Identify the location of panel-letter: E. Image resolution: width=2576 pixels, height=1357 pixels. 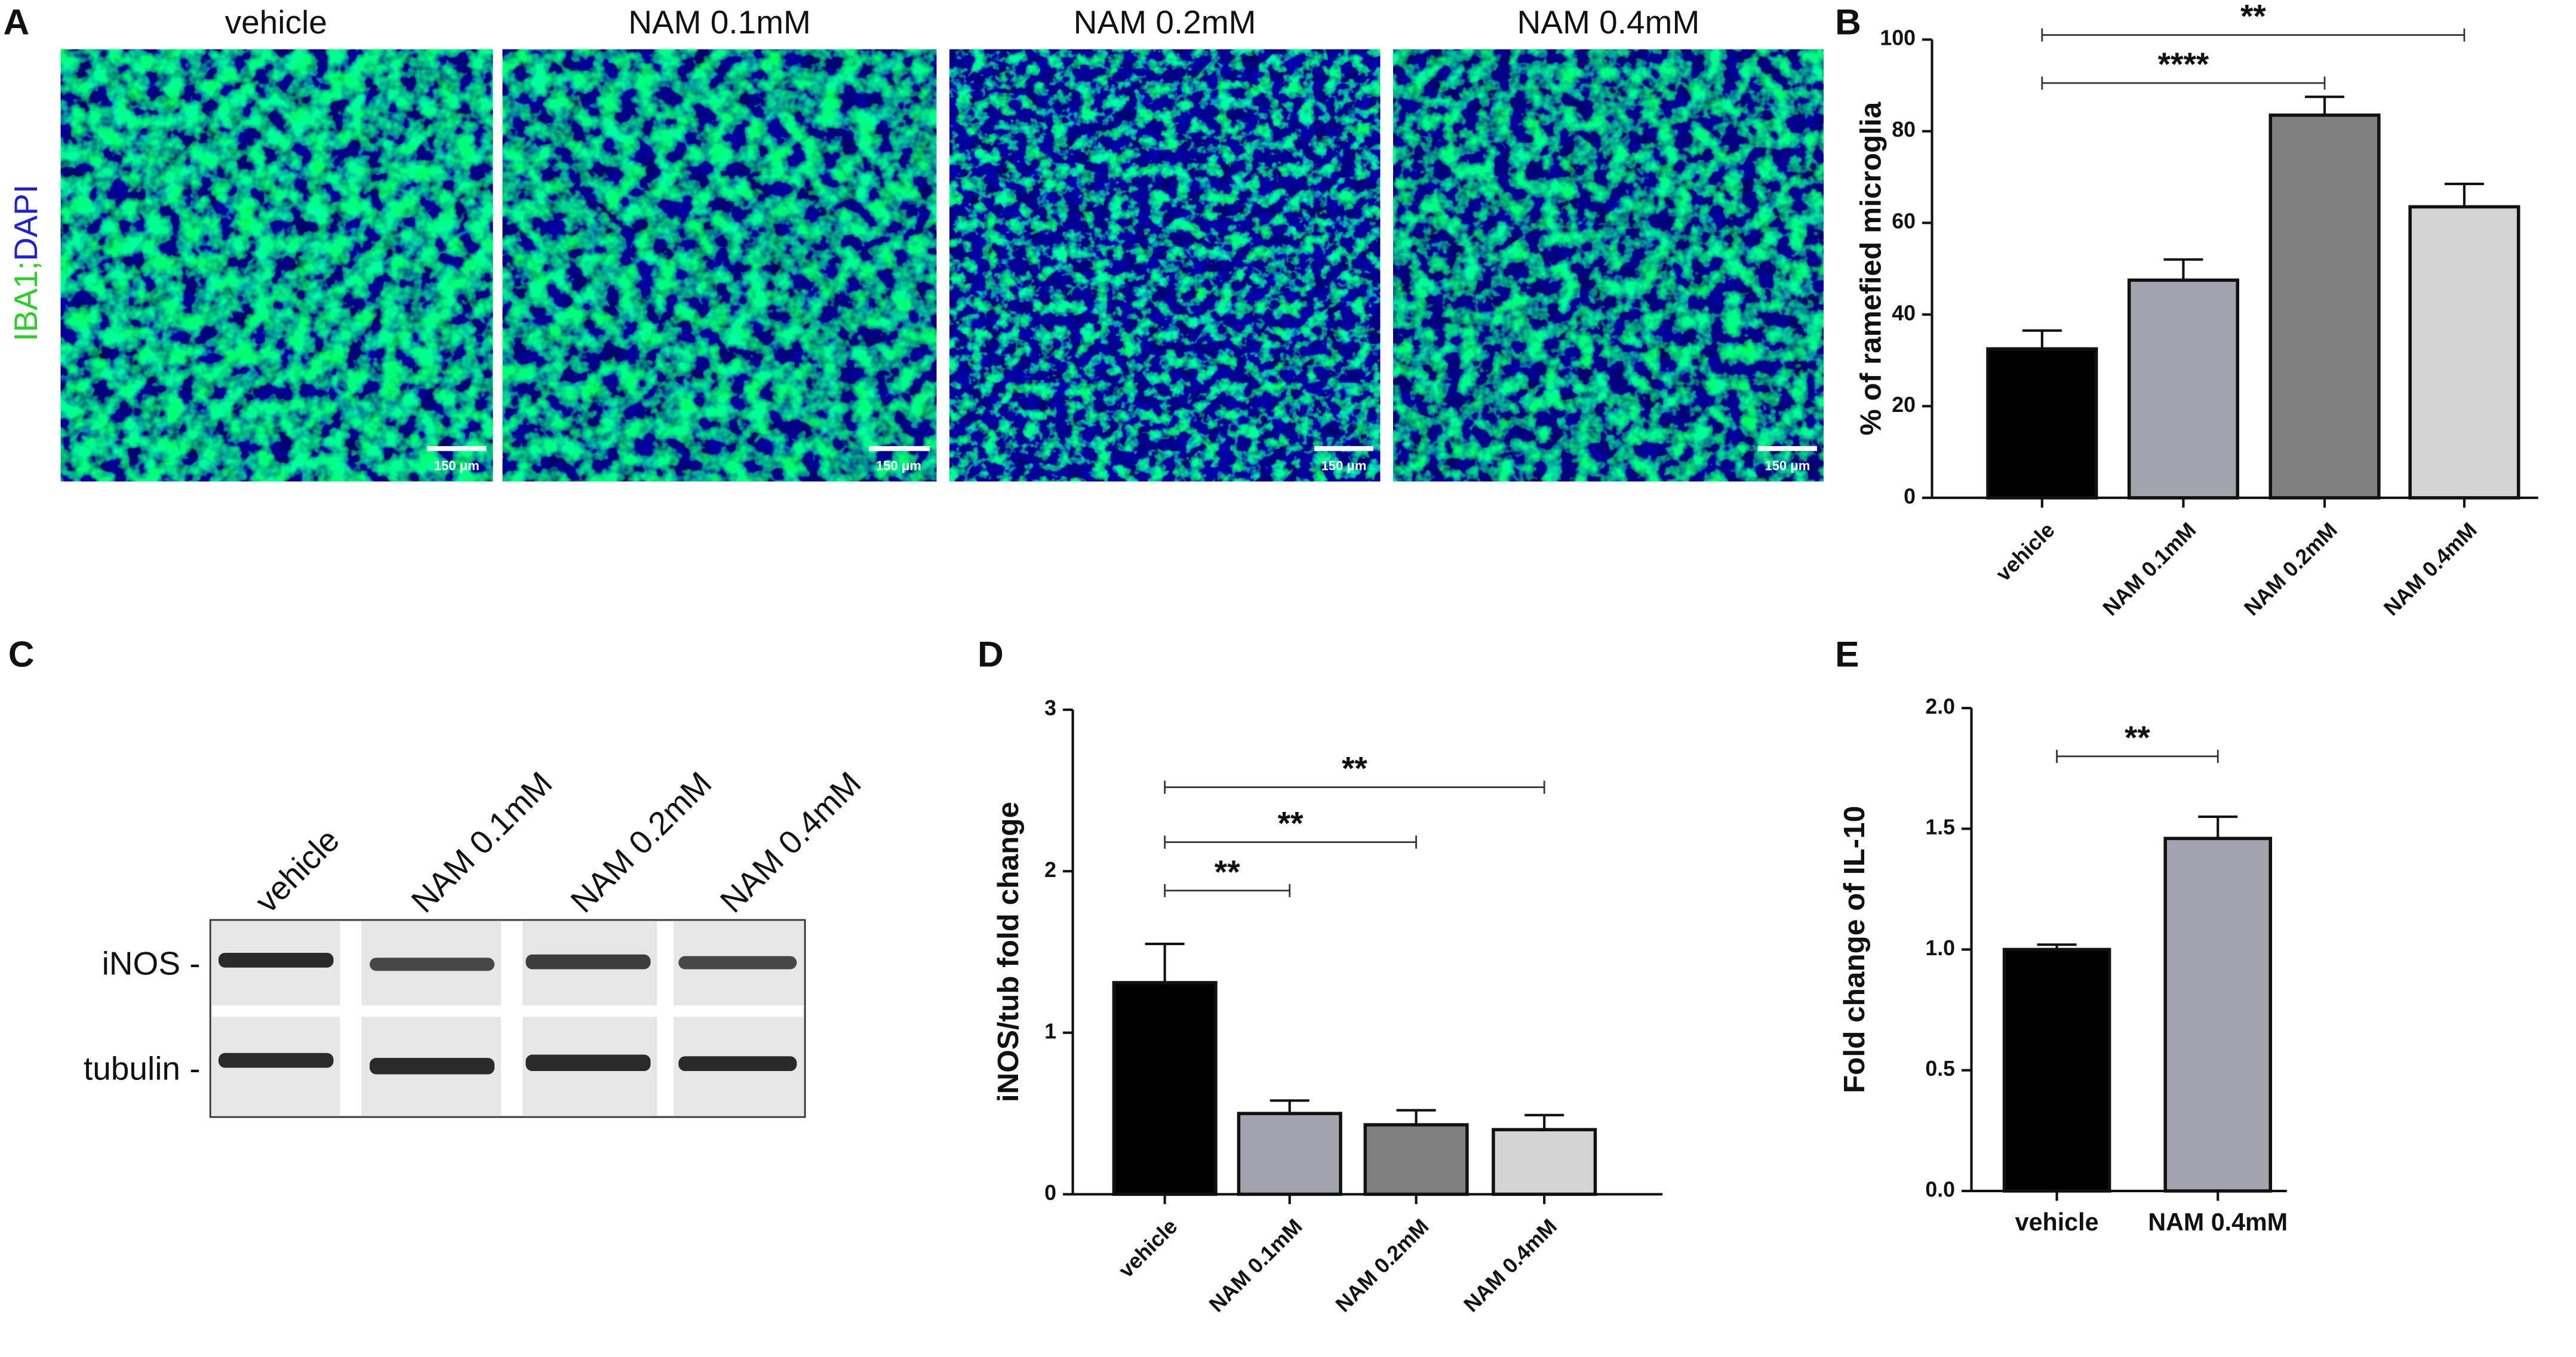
(1847, 654).